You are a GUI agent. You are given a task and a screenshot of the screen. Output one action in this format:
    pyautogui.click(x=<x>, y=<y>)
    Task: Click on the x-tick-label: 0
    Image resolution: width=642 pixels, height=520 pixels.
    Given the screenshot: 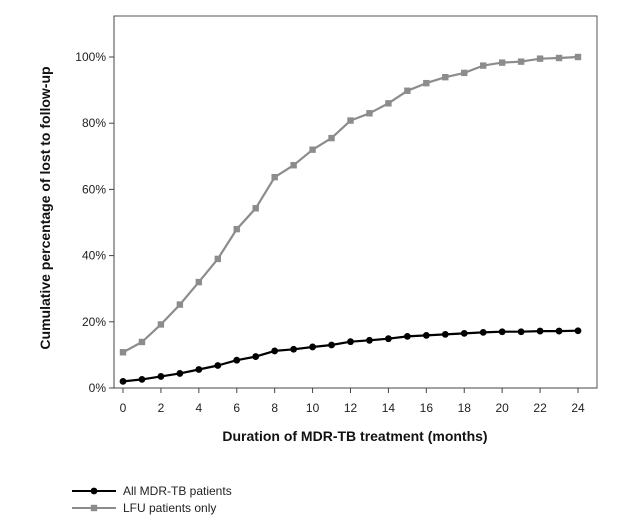 What is the action you would take?
    pyautogui.click(x=123, y=408)
    